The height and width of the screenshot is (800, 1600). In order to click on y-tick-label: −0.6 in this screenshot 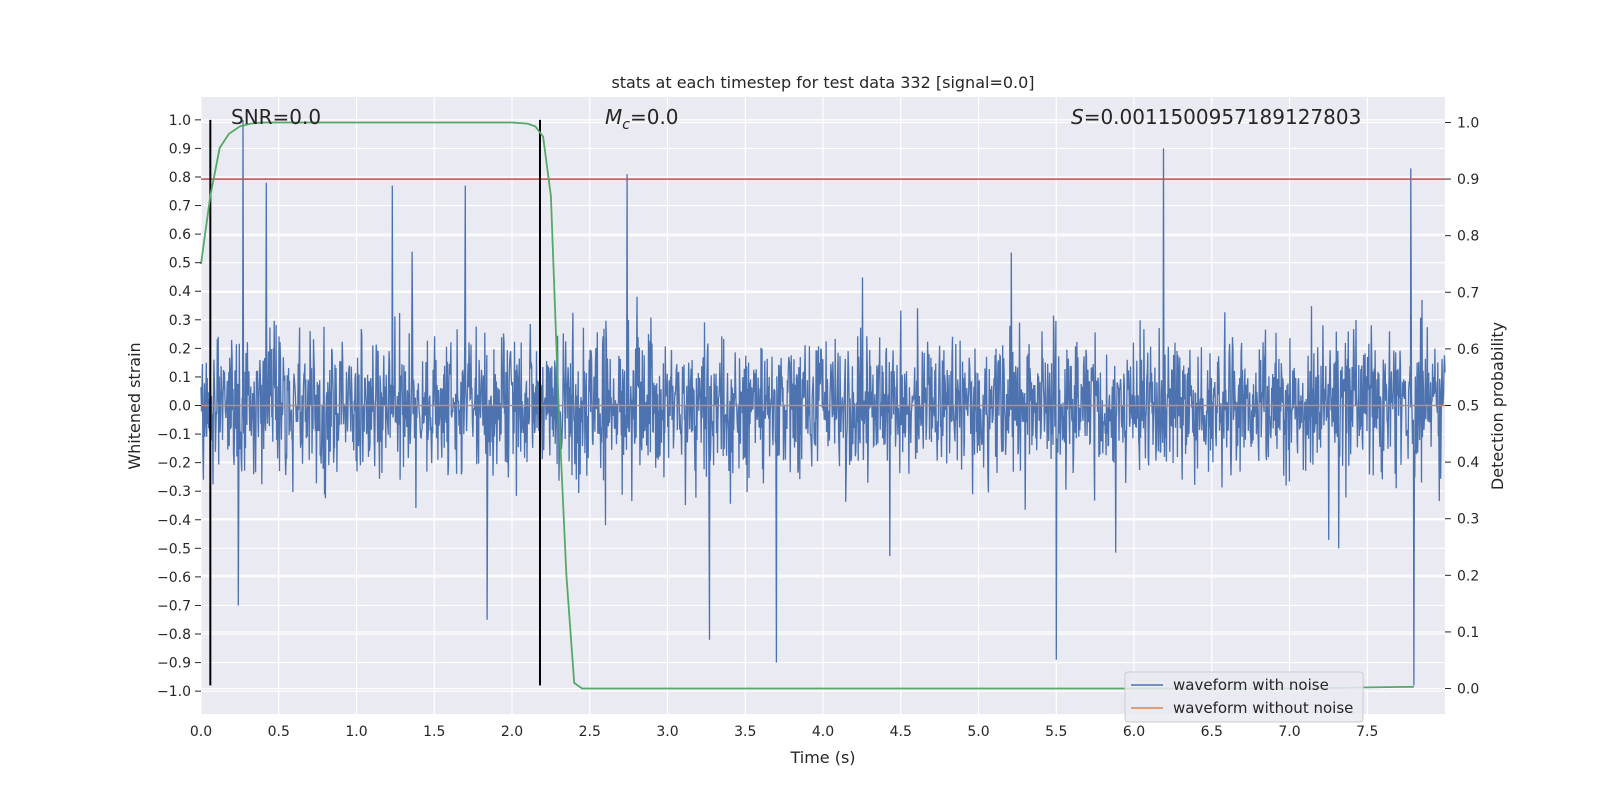, I will do `click(174, 578)`.